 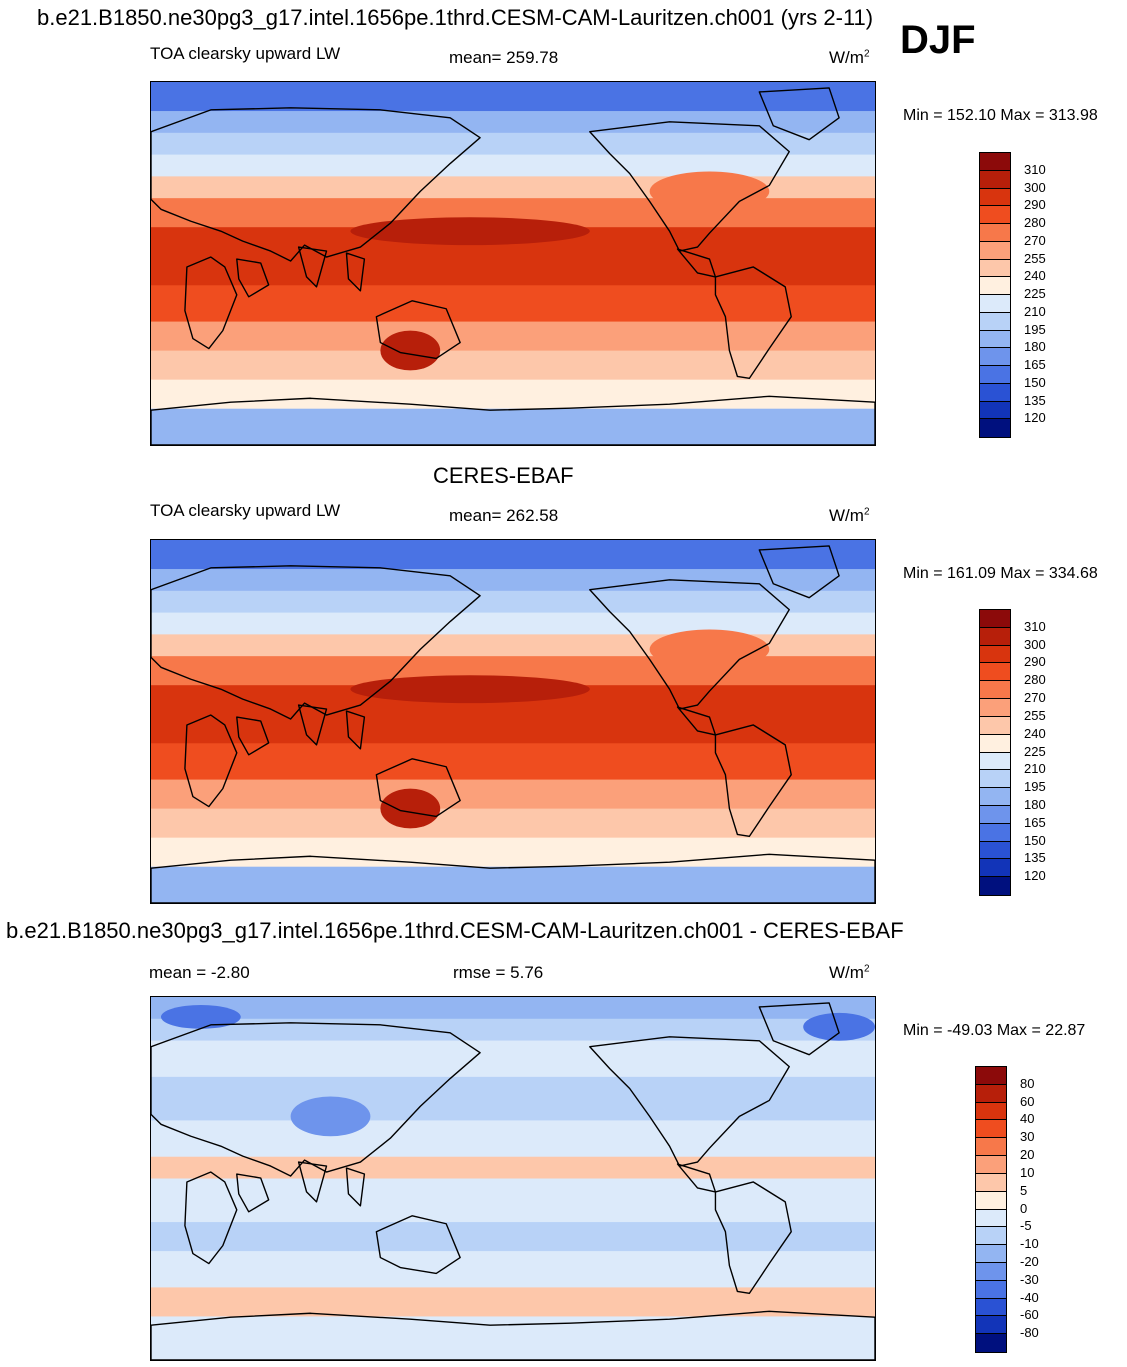 What do you see at coordinates (1000, 115) in the screenshot?
I see `panel1-minmax: Min = 152.10 Max = 313.98` at bounding box center [1000, 115].